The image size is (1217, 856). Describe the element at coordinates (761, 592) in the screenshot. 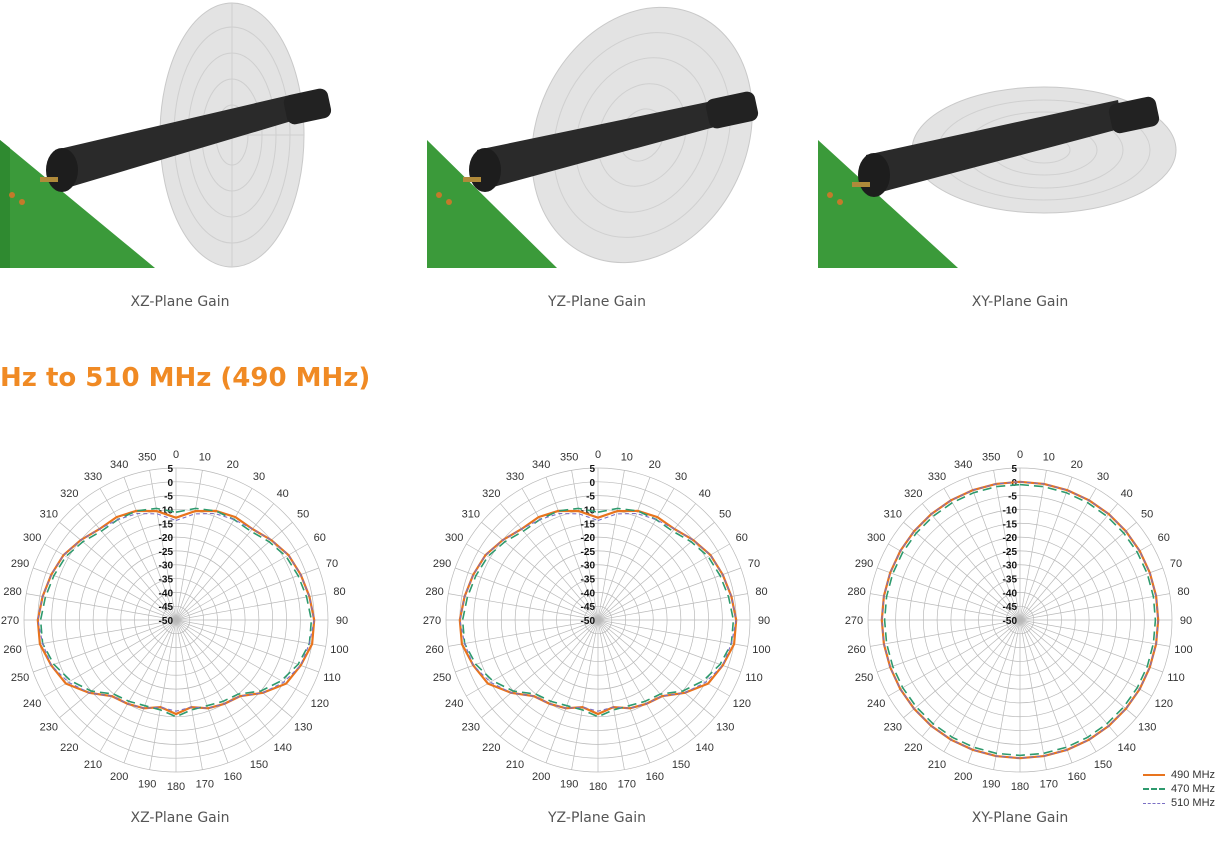

I see `angle-tick-label: 80` at that location.